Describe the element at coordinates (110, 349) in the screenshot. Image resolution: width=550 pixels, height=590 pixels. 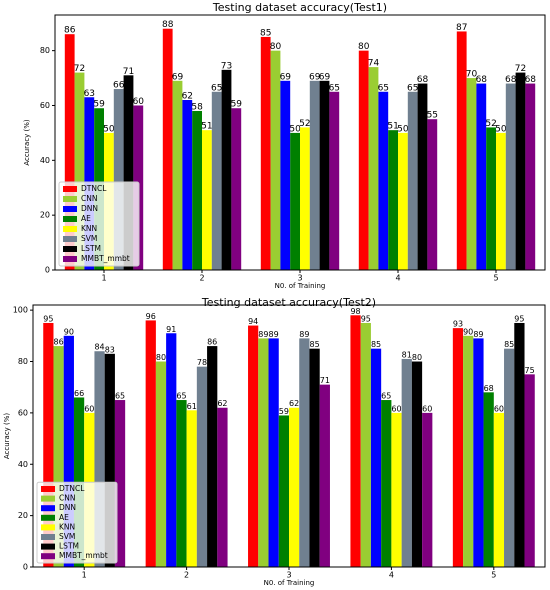
I see `value-label: 83` at that location.